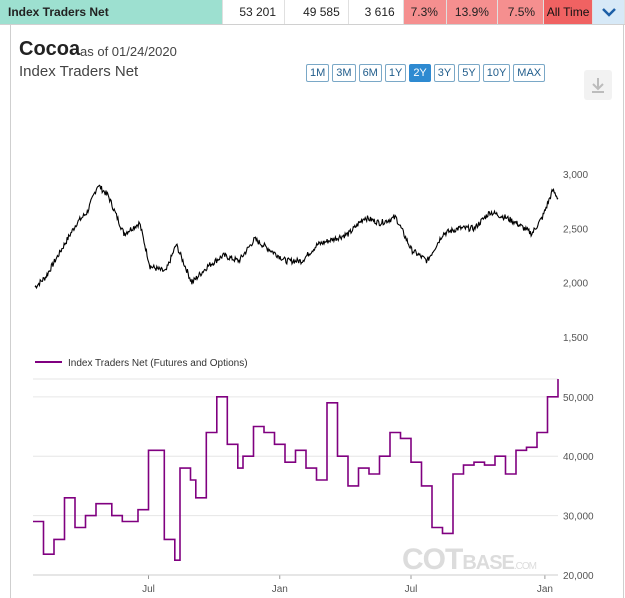  I want to click on position-ytick-0: 50,000, so click(578, 398).